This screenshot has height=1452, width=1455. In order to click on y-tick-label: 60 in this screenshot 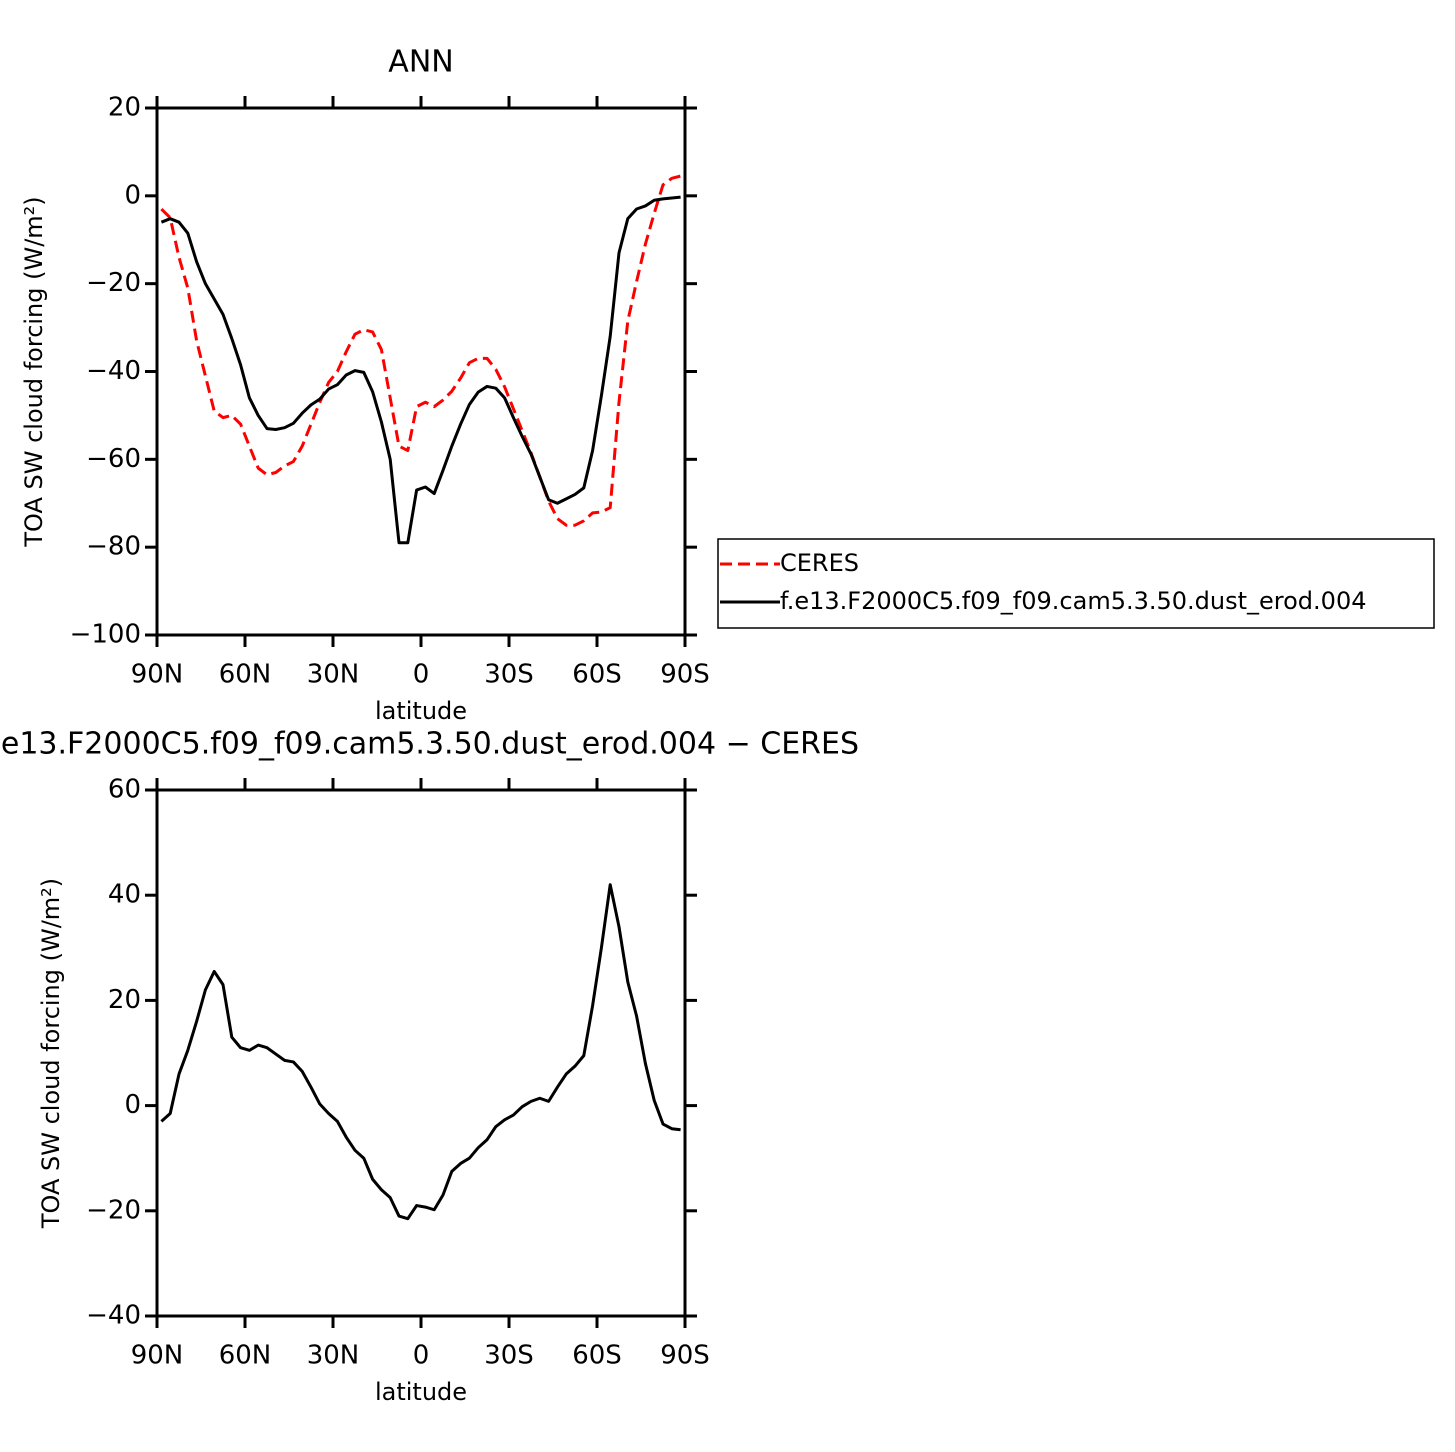, I will do `click(124, 790)`.